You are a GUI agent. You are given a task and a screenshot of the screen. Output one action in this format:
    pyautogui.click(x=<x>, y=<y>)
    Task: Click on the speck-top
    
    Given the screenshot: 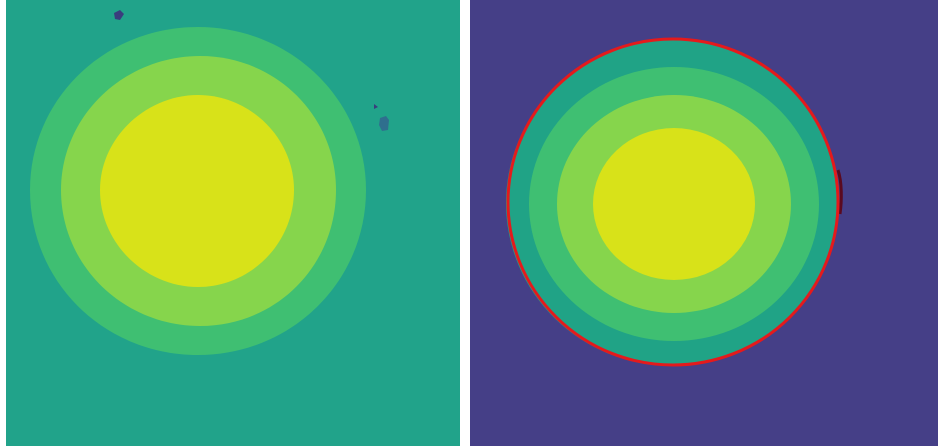 What is the action you would take?
    pyautogui.click(x=119, y=15)
    